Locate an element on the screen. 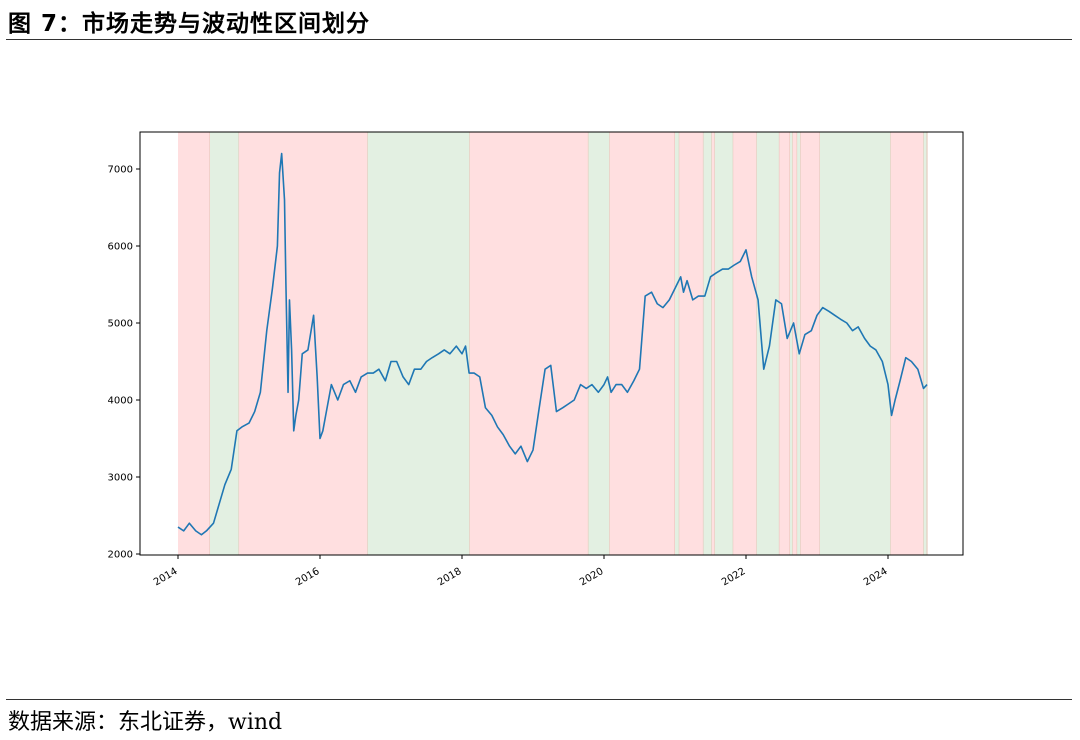 This screenshot has height=740, width=1080. top-rule is located at coordinates (539, 39).